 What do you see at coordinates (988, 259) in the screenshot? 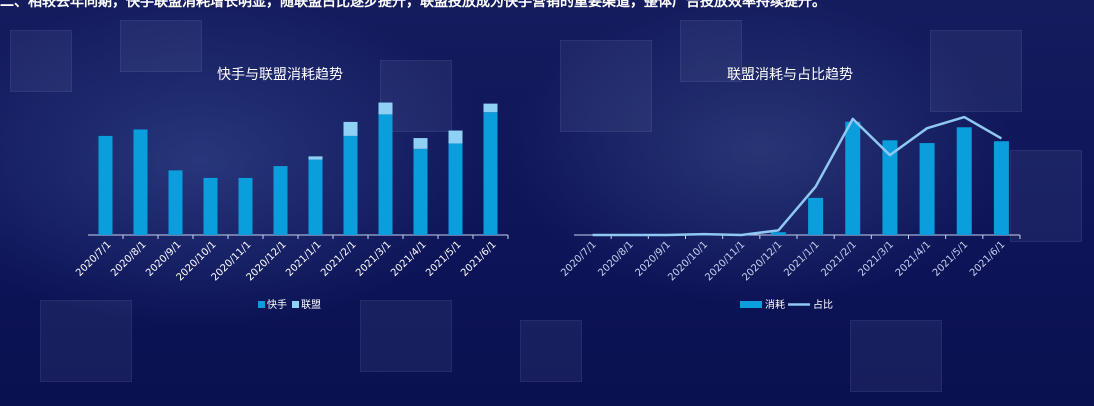
I see `chart2-tick-label: 2021/6/1` at bounding box center [988, 259].